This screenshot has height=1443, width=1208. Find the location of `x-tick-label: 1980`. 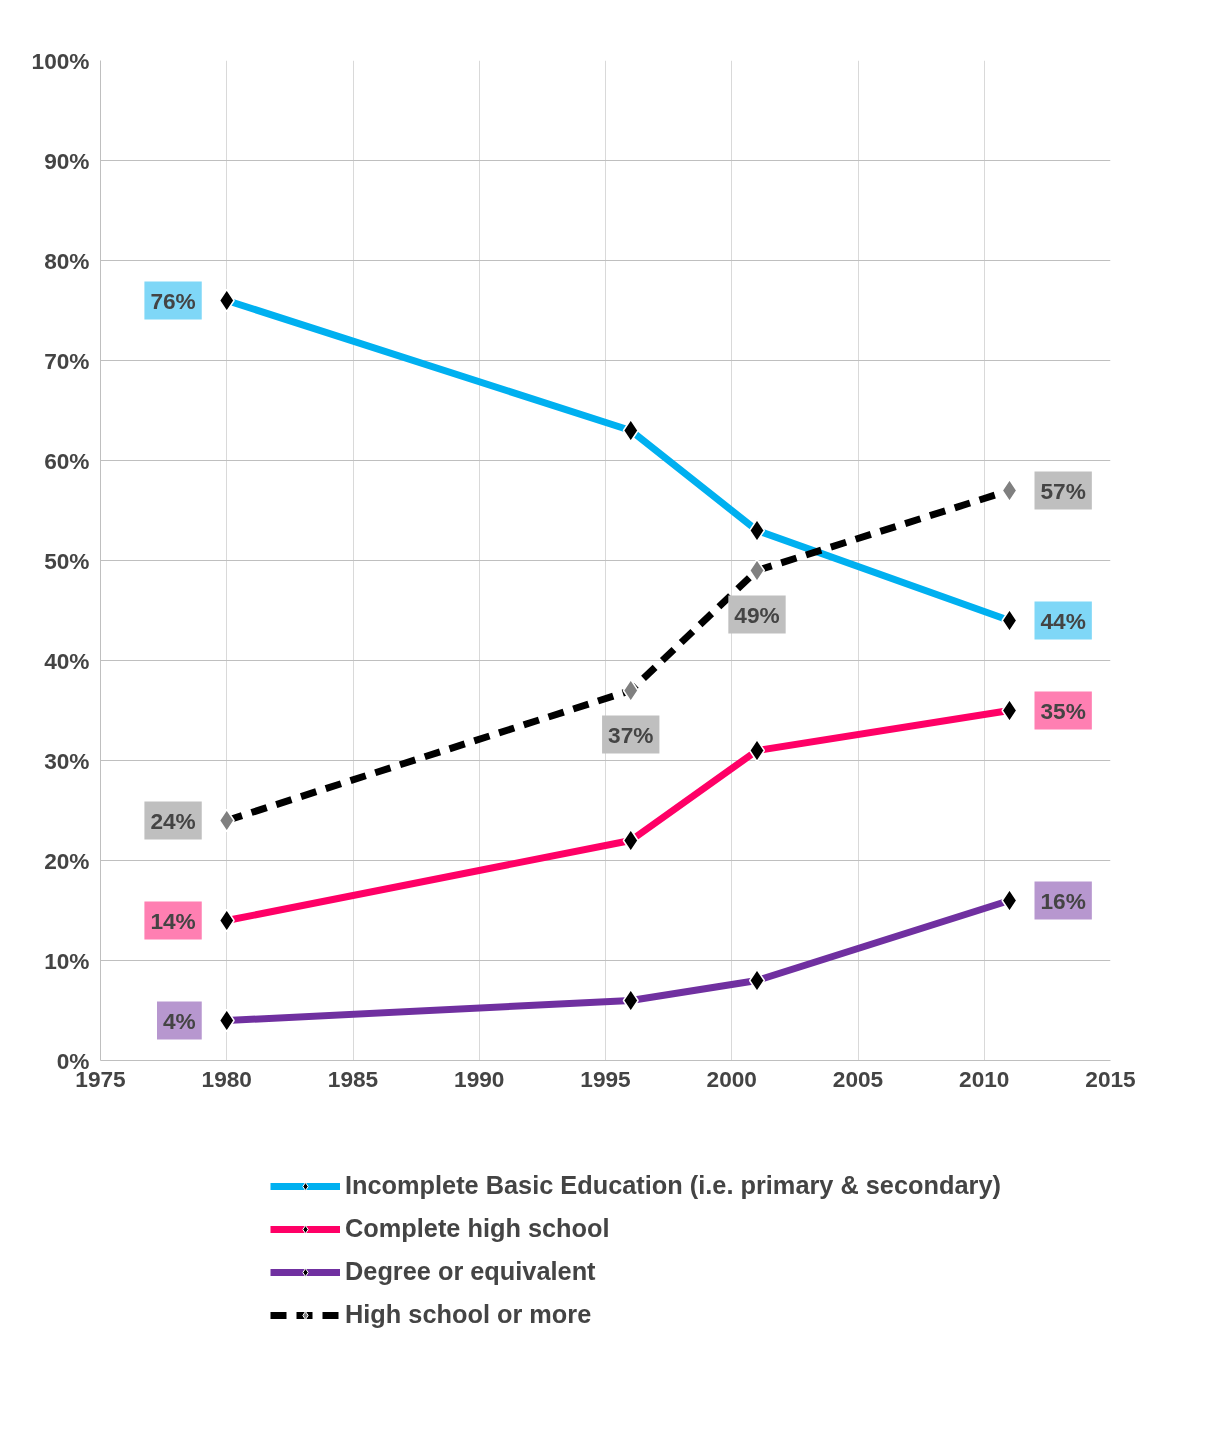

x-tick-label: 1980 is located at coordinates (226, 1078).